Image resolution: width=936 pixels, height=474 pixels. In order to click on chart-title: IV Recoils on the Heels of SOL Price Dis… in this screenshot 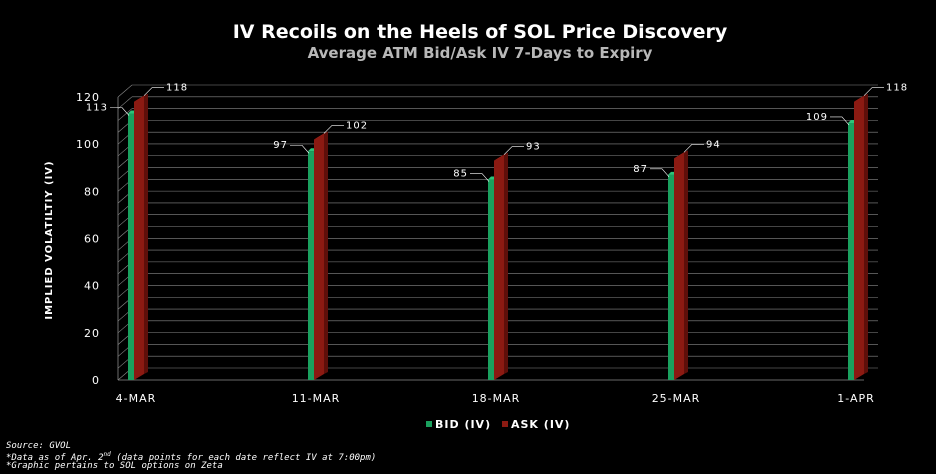, I will do `click(480, 32)`.